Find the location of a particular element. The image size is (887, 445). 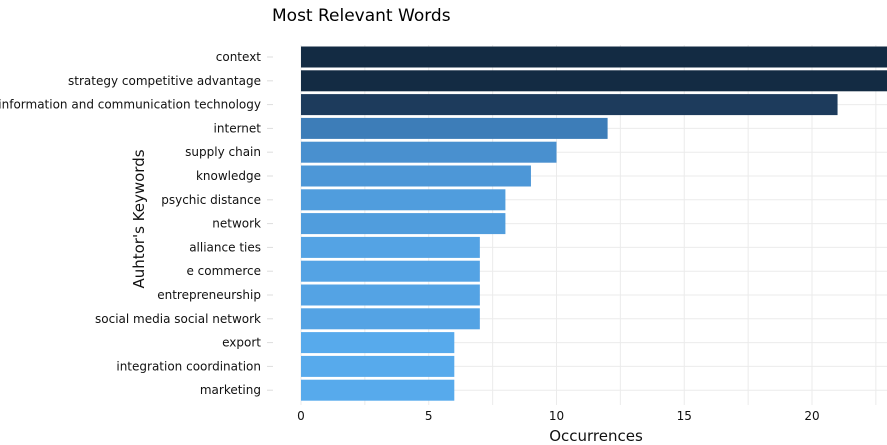

y-tick-label: network is located at coordinates (236, 224).